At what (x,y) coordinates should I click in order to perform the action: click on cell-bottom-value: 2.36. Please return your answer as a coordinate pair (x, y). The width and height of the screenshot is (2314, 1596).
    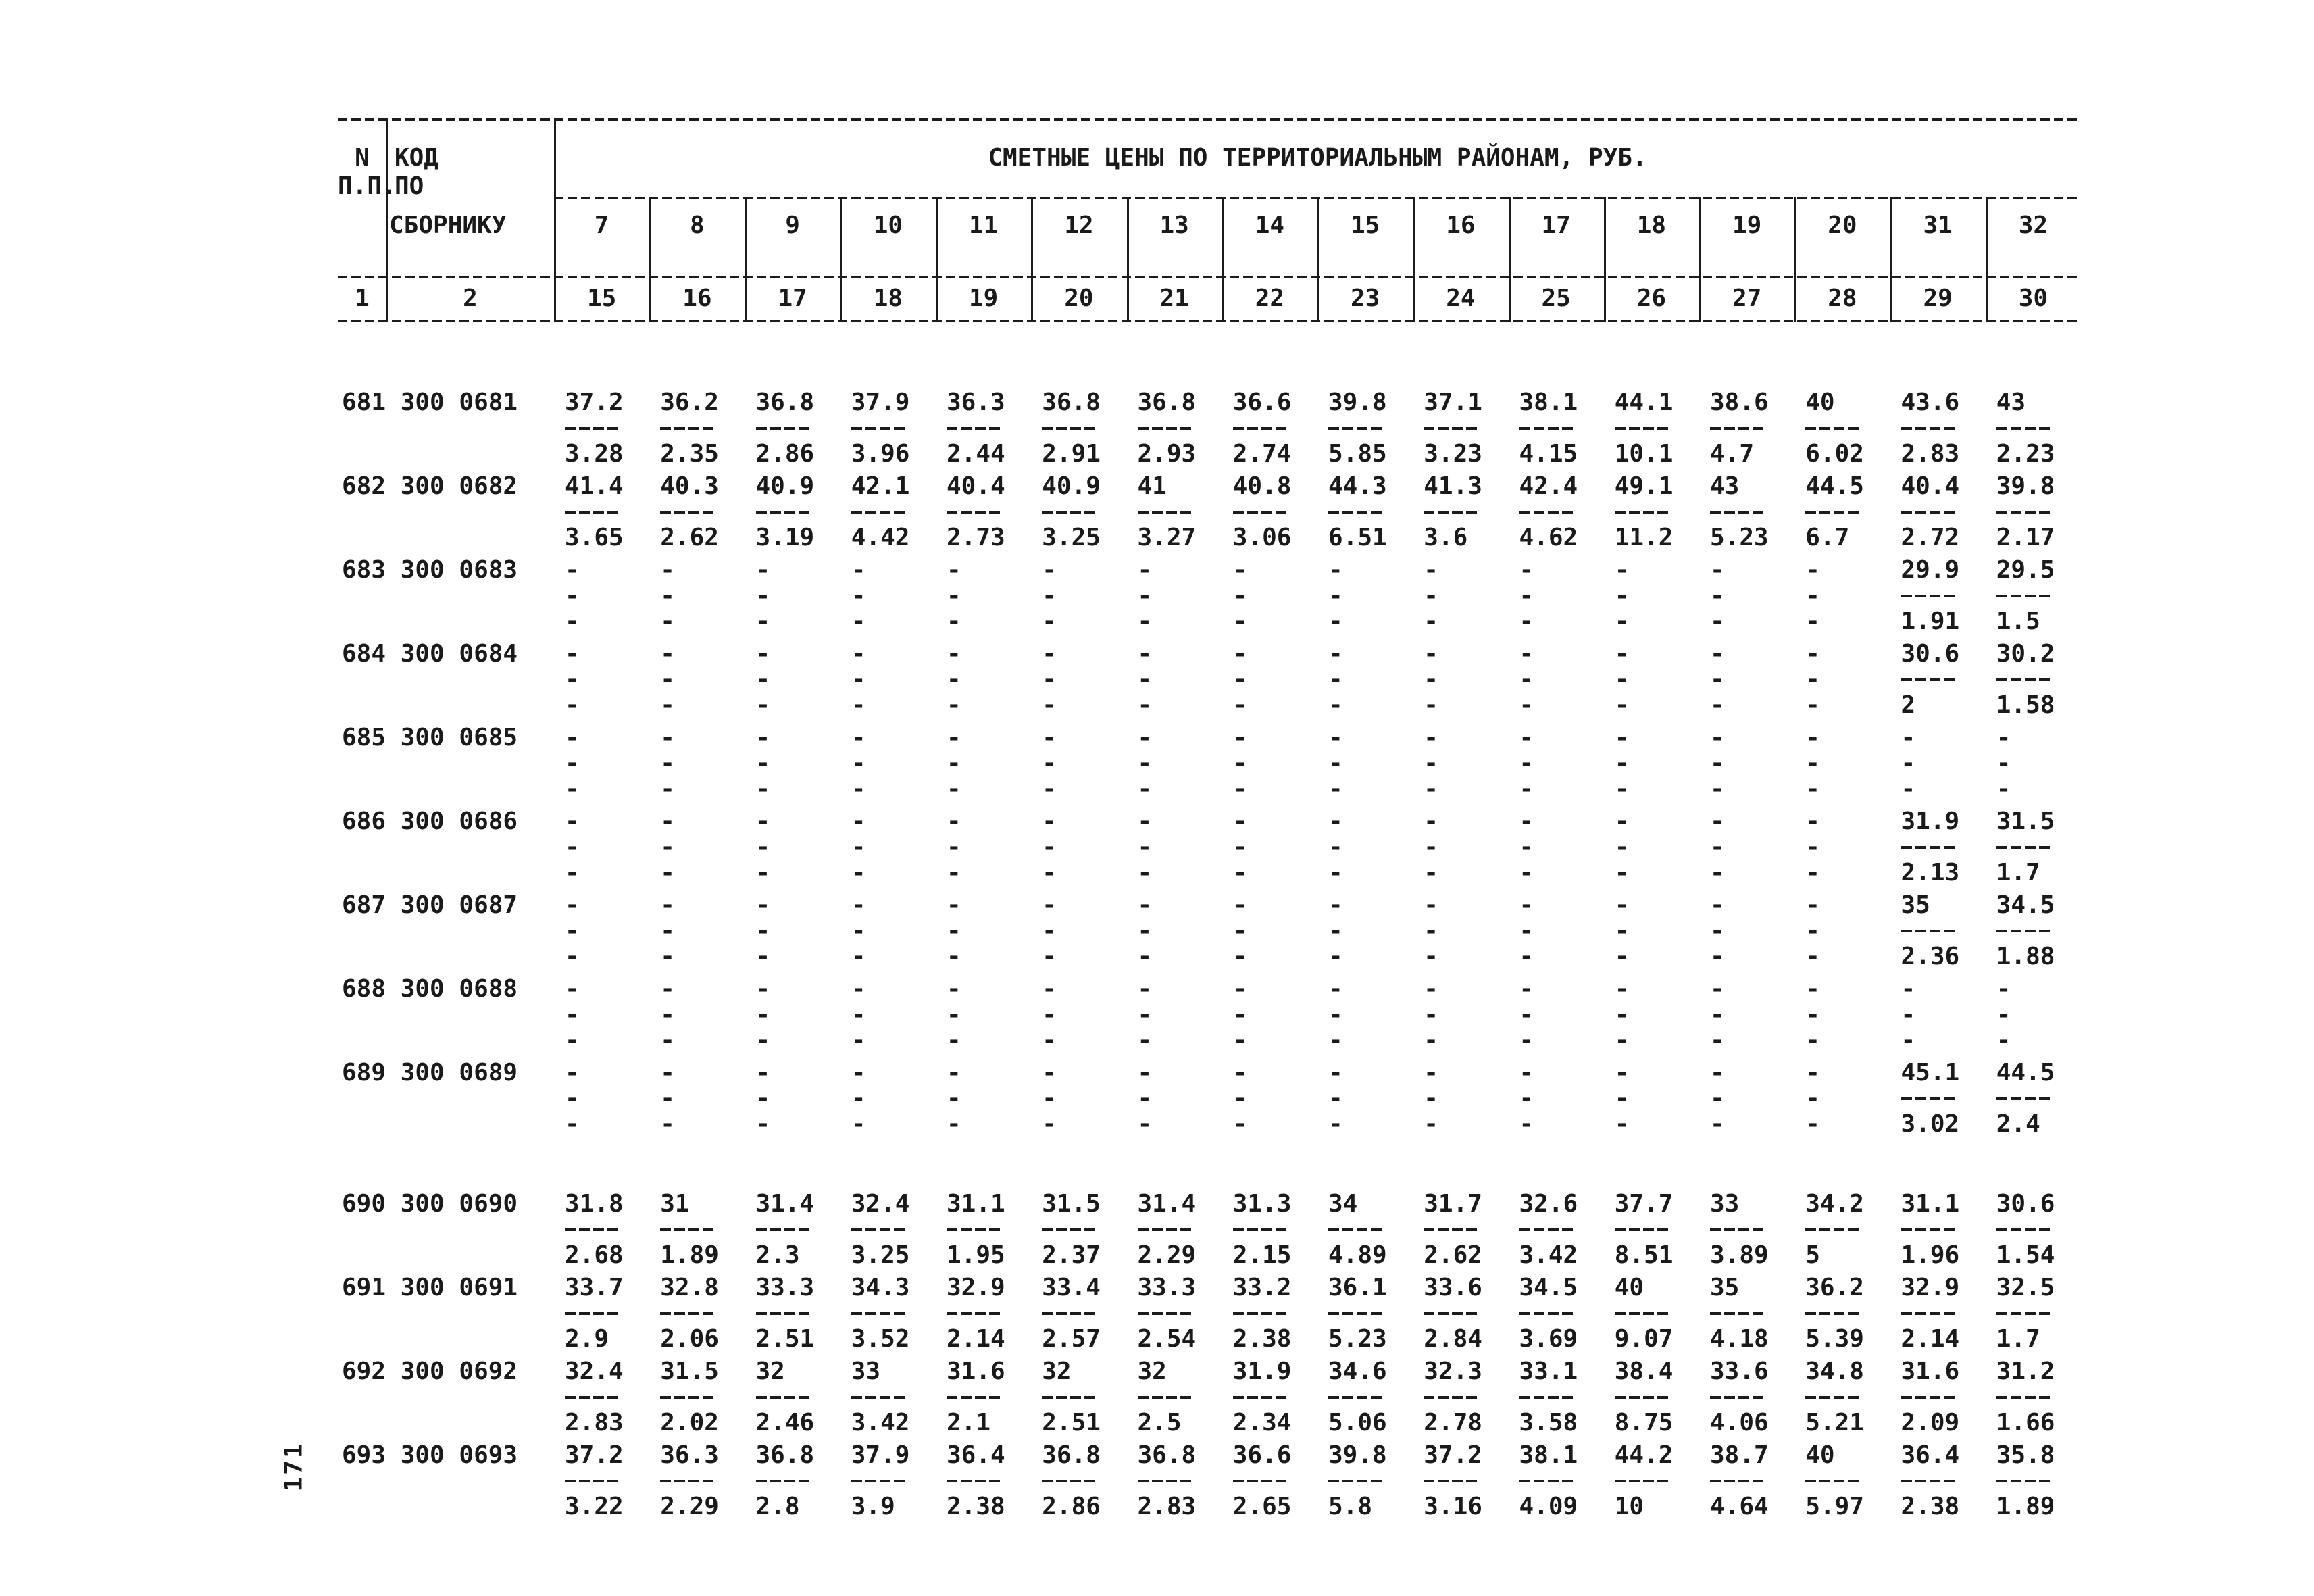
    Looking at the image, I should click on (1931, 957).